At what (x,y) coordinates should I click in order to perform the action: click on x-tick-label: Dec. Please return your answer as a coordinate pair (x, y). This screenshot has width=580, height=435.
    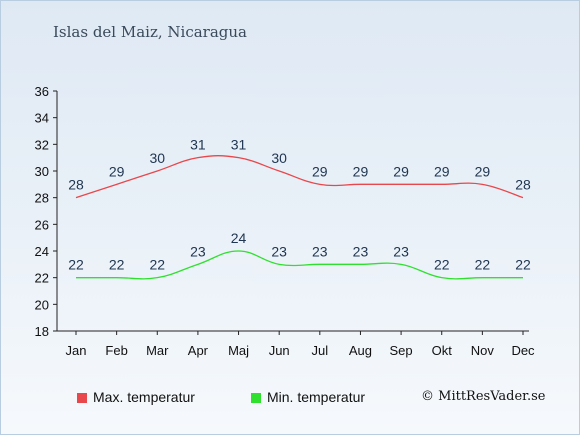
    Looking at the image, I should click on (523, 350).